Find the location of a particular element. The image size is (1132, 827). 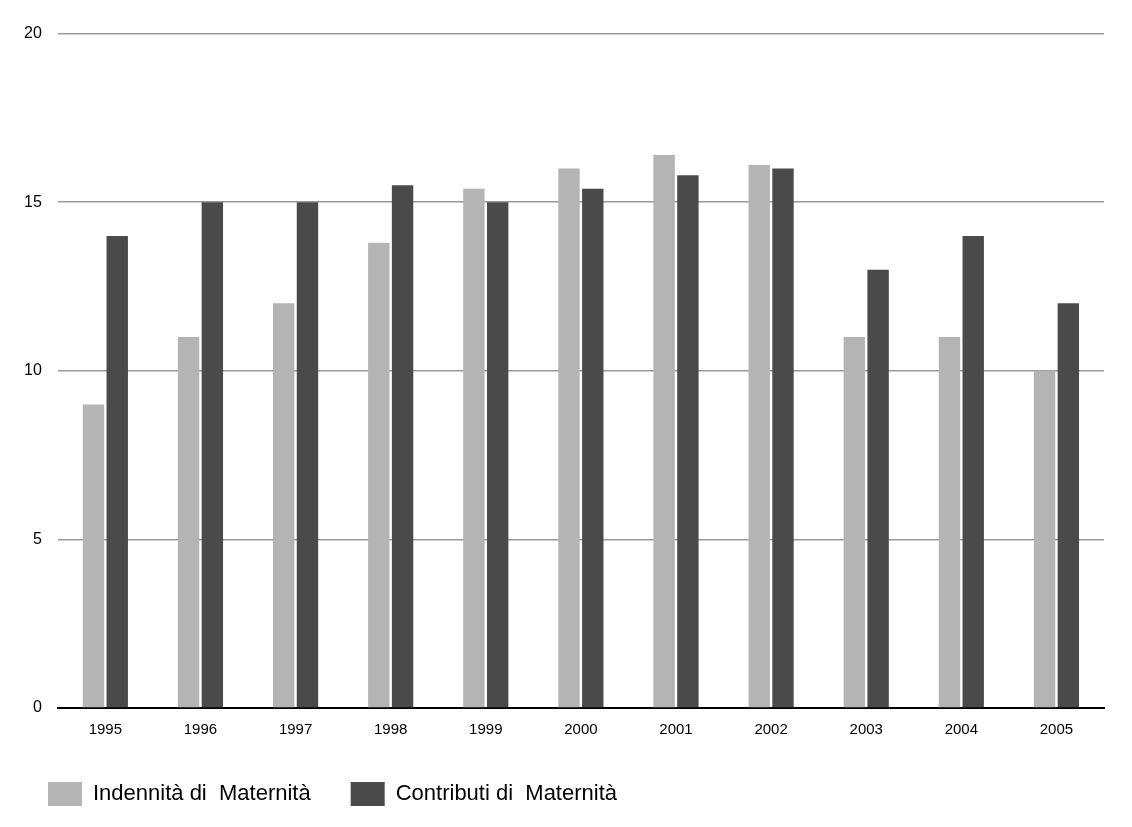

y-tick-label: 20 is located at coordinates (33, 33).